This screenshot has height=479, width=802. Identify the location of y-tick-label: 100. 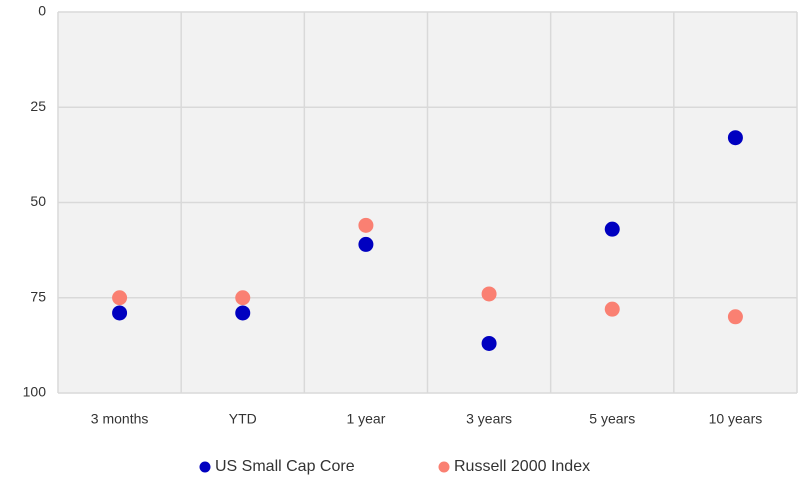
(35, 392).